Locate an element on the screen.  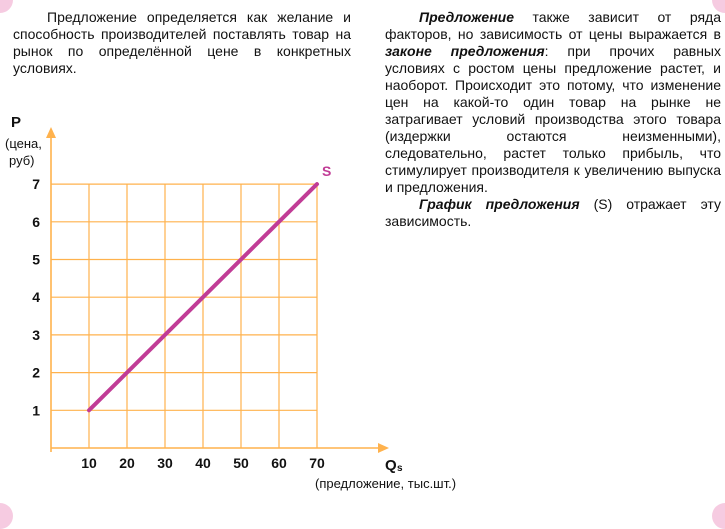
term-supply-graph: График предложения is located at coordinates (499, 204).